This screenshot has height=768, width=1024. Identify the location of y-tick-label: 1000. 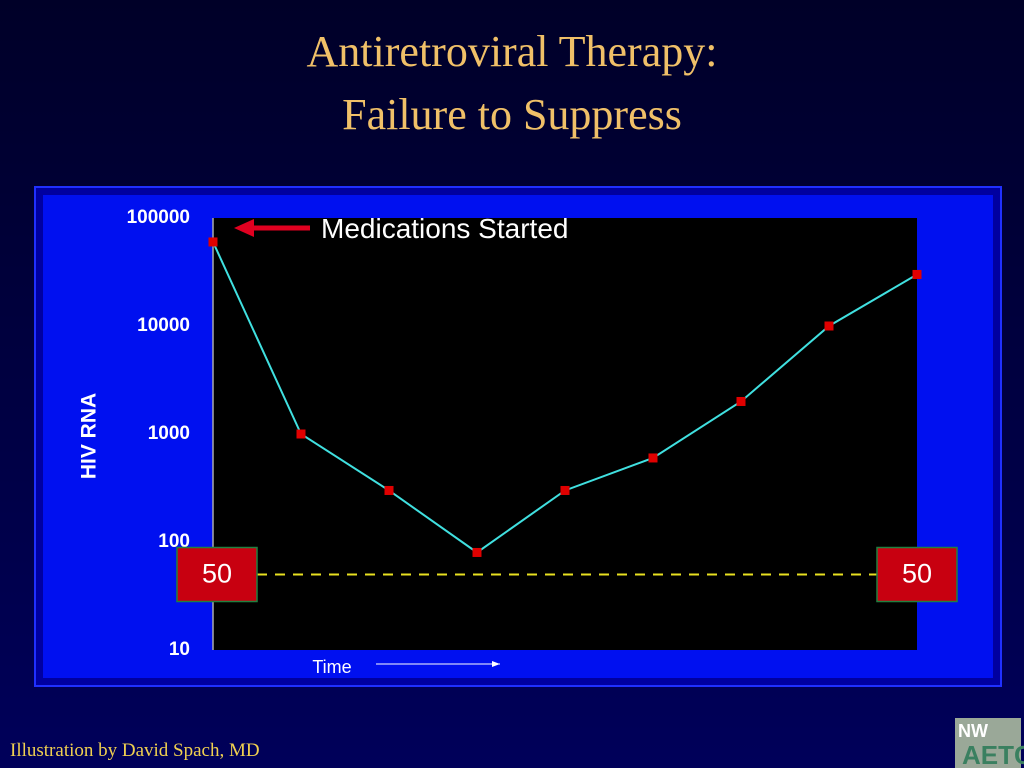
(169, 433).